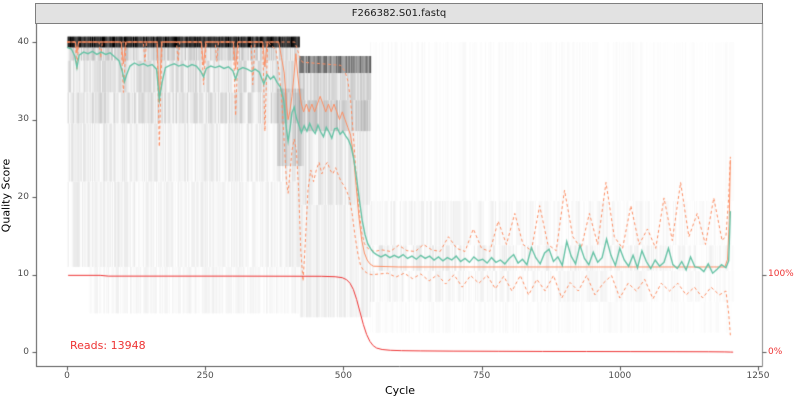 The image size is (800, 400). I want to click on y-tick-label: 40, so click(23, 41).